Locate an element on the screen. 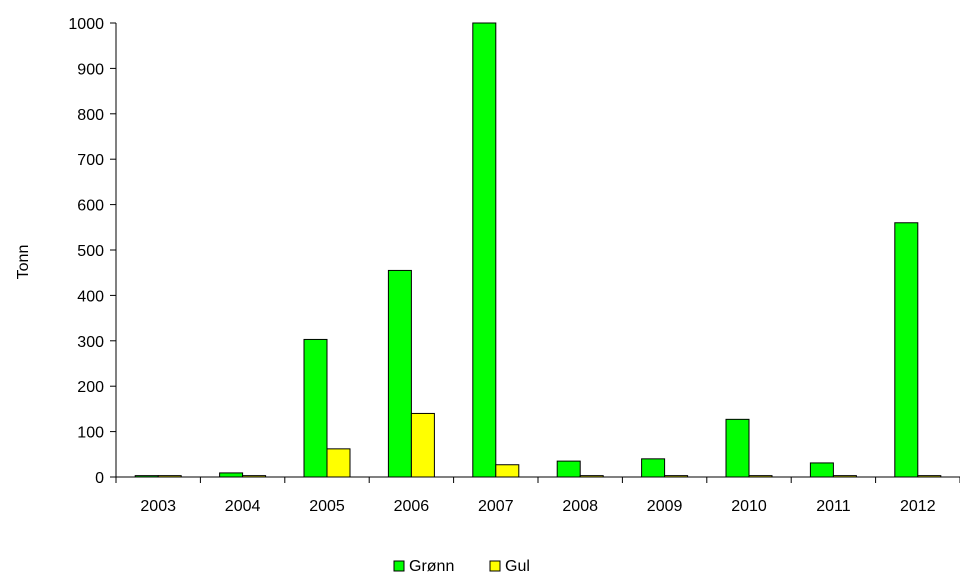 The width and height of the screenshot is (960, 586). x-tick-label: 2006 is located at coordinates (412, 506).